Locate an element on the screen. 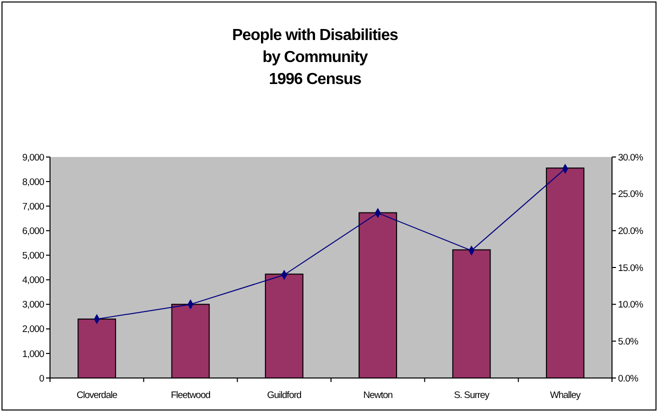  y-tick-label: 8,000 is located at coordinates (33, 182).